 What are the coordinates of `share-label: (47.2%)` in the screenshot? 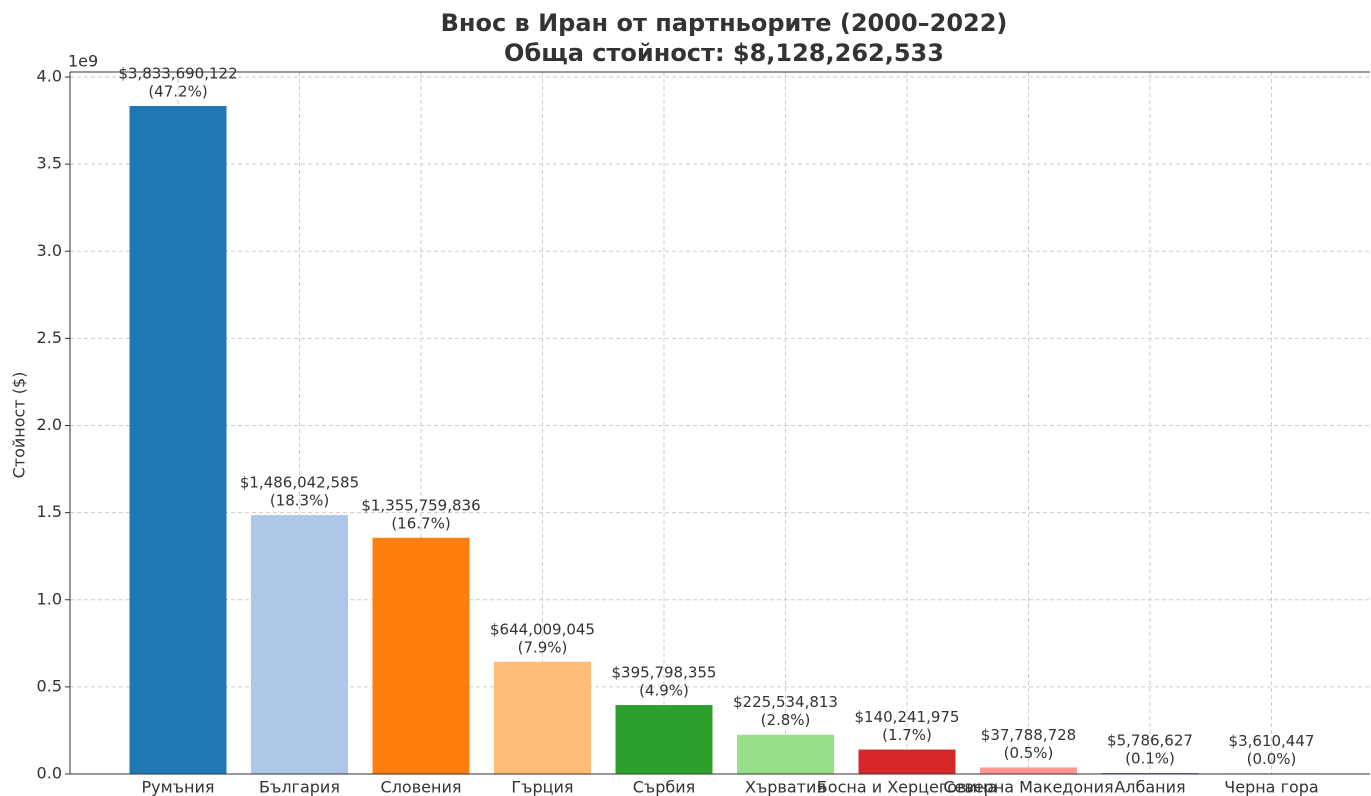 It's located at (177, 91).